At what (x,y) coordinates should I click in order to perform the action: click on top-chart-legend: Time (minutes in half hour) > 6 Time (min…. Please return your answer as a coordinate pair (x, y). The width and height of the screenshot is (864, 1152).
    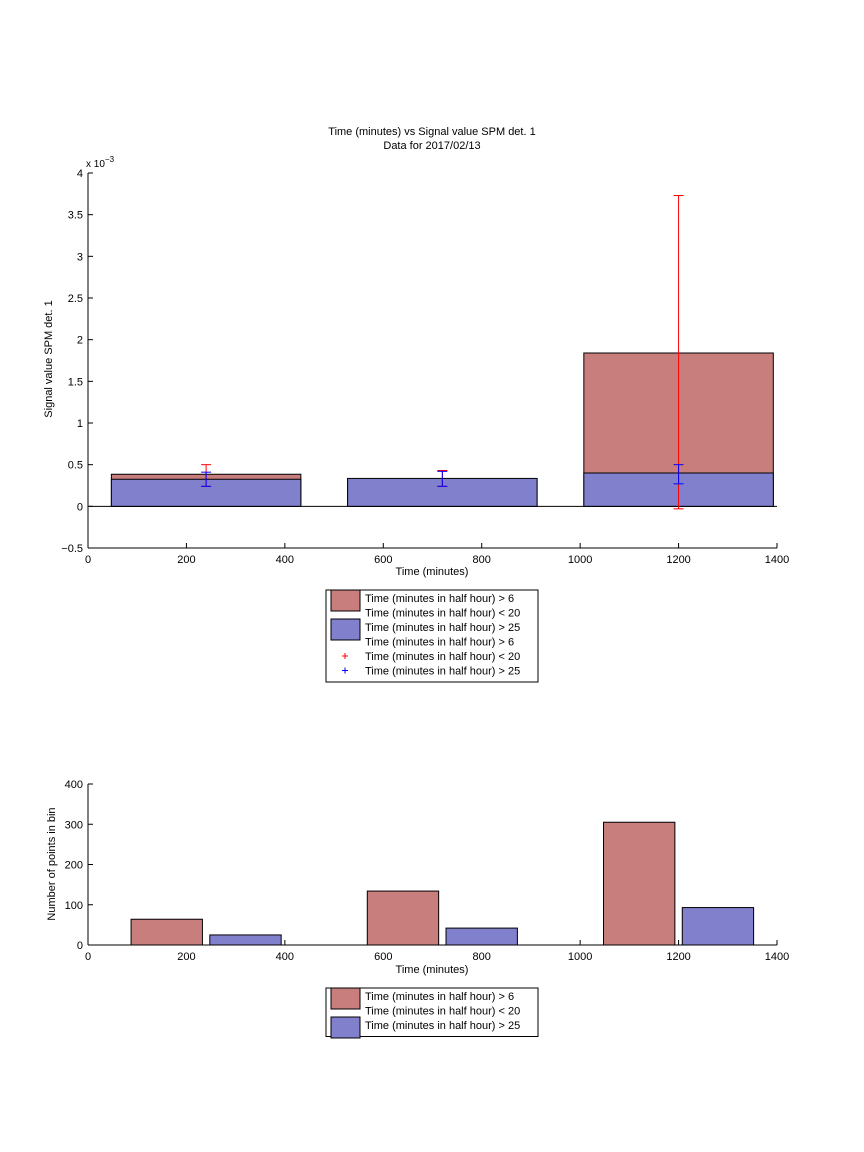
    Looking at the image, I should click on (432, 636).